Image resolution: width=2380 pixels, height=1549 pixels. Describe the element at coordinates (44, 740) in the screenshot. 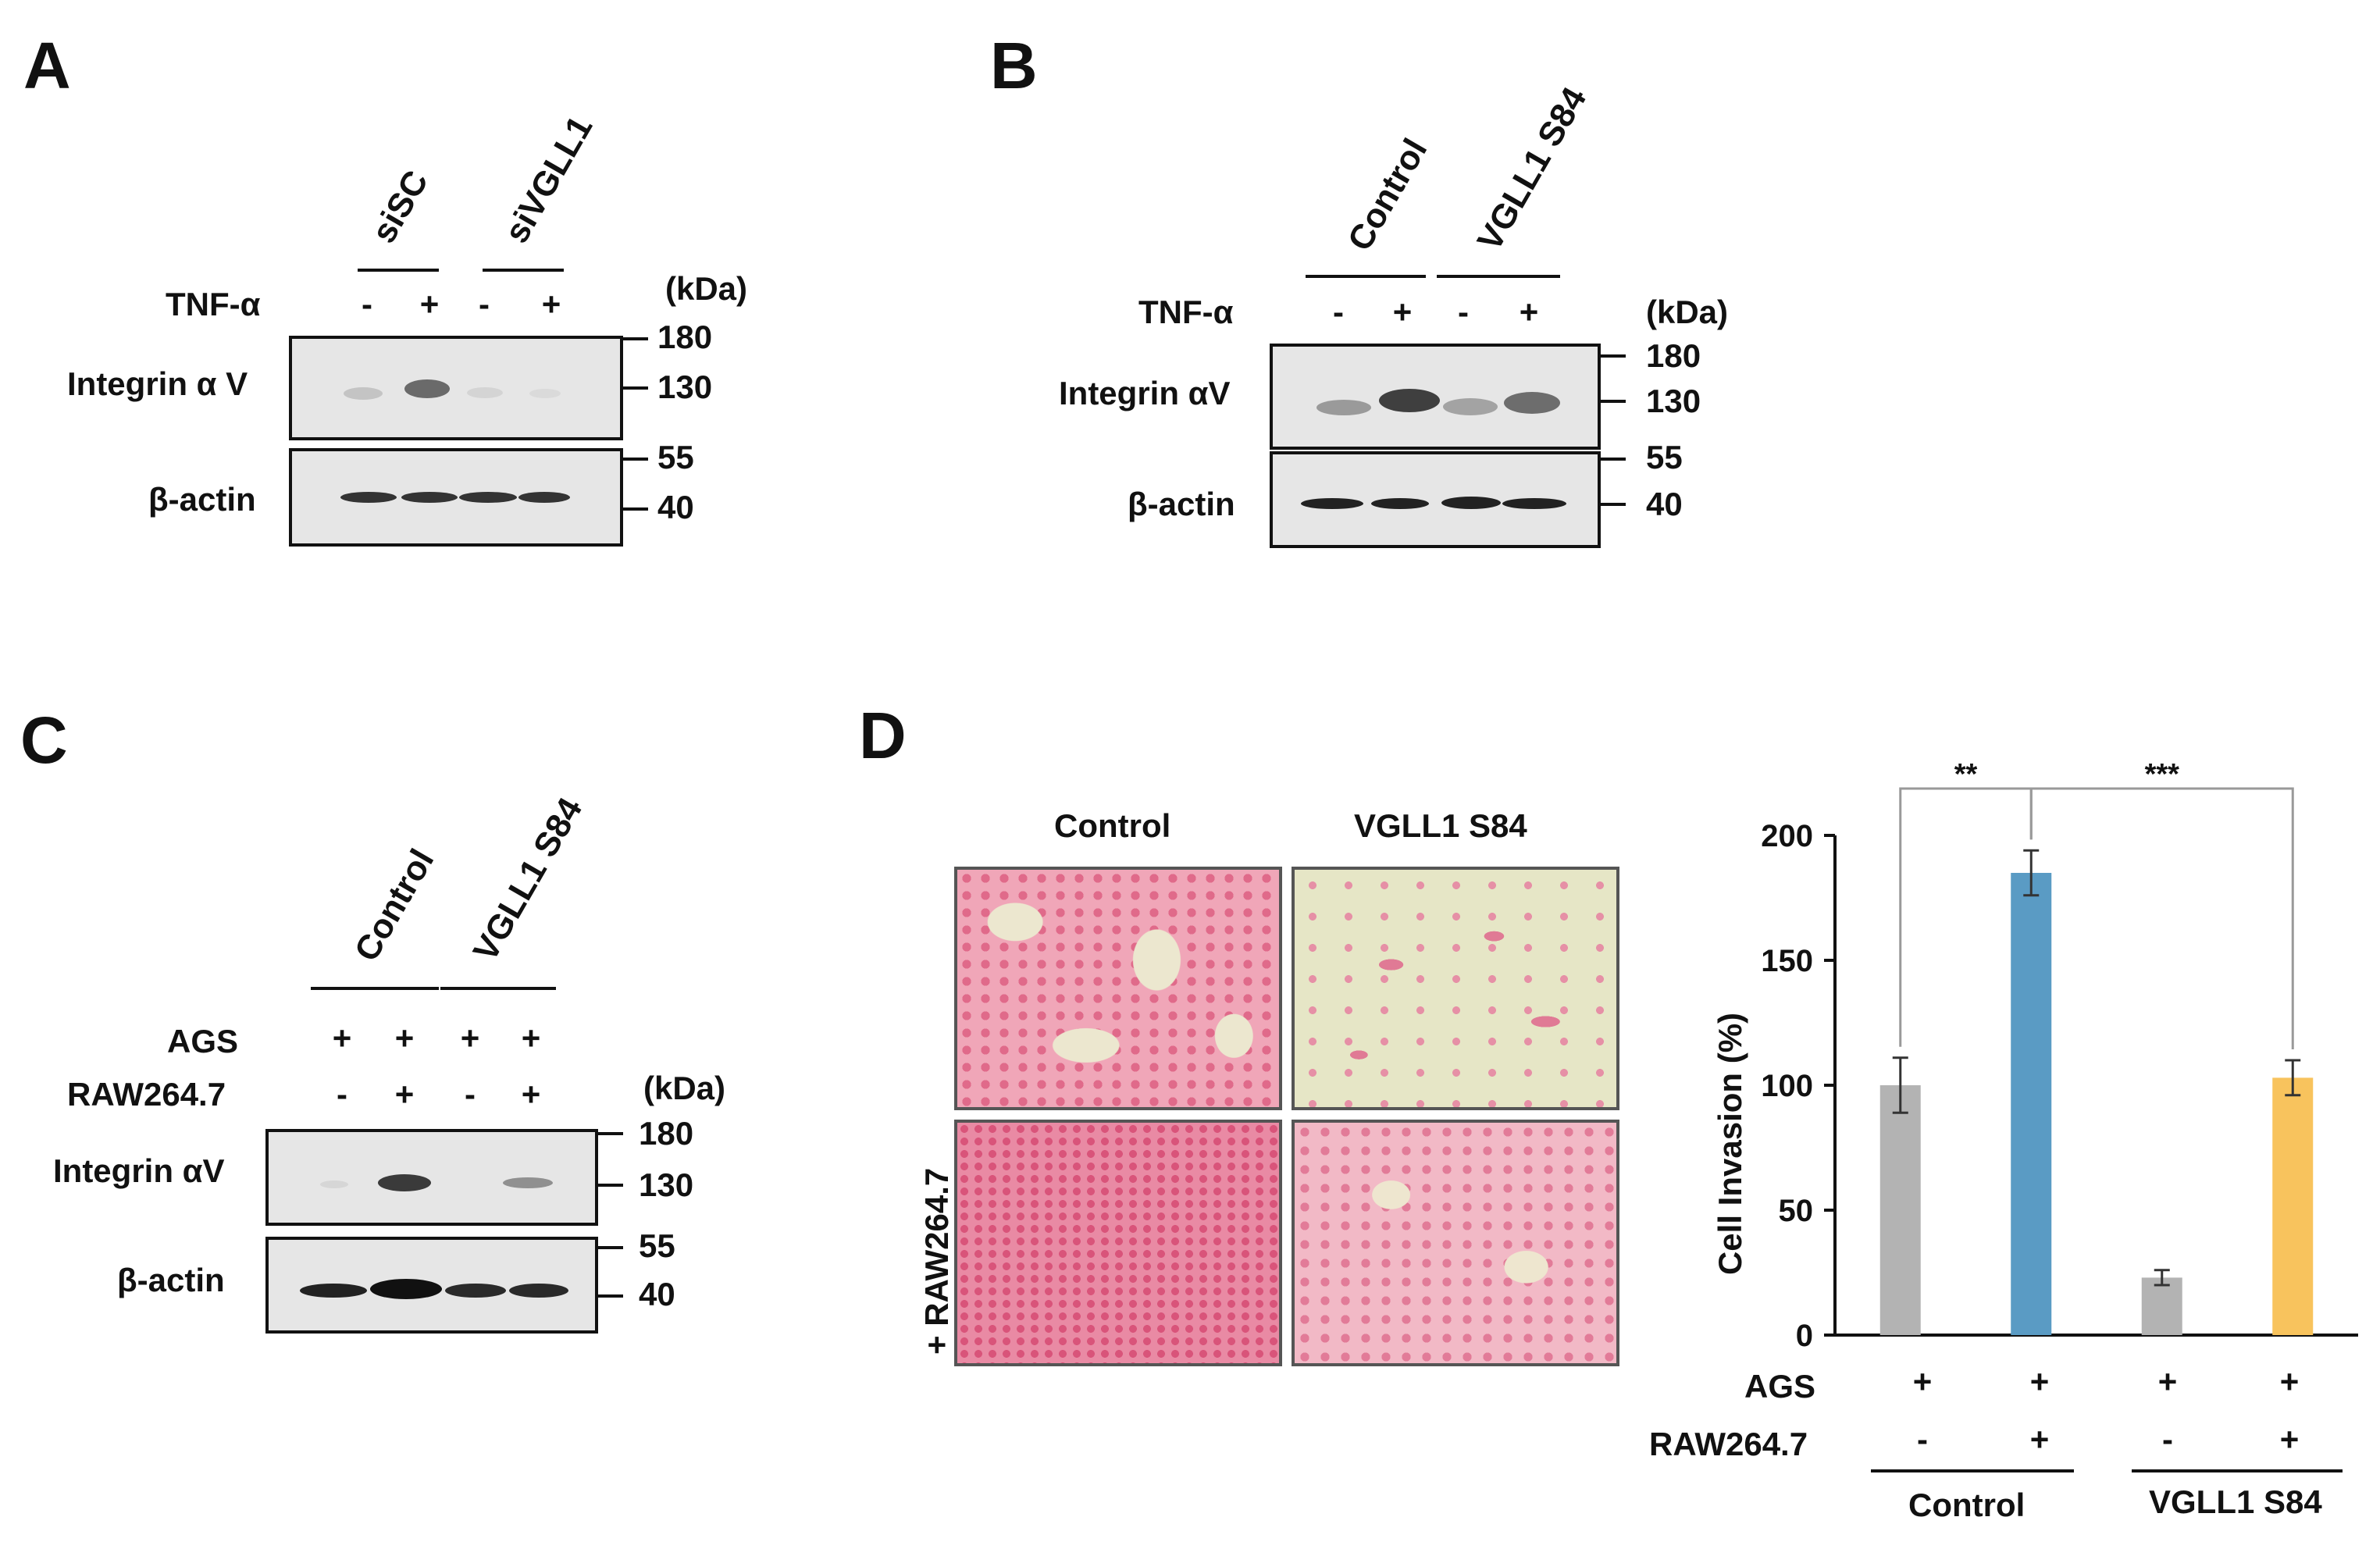

I see `panel-c-letter: C` at that location.